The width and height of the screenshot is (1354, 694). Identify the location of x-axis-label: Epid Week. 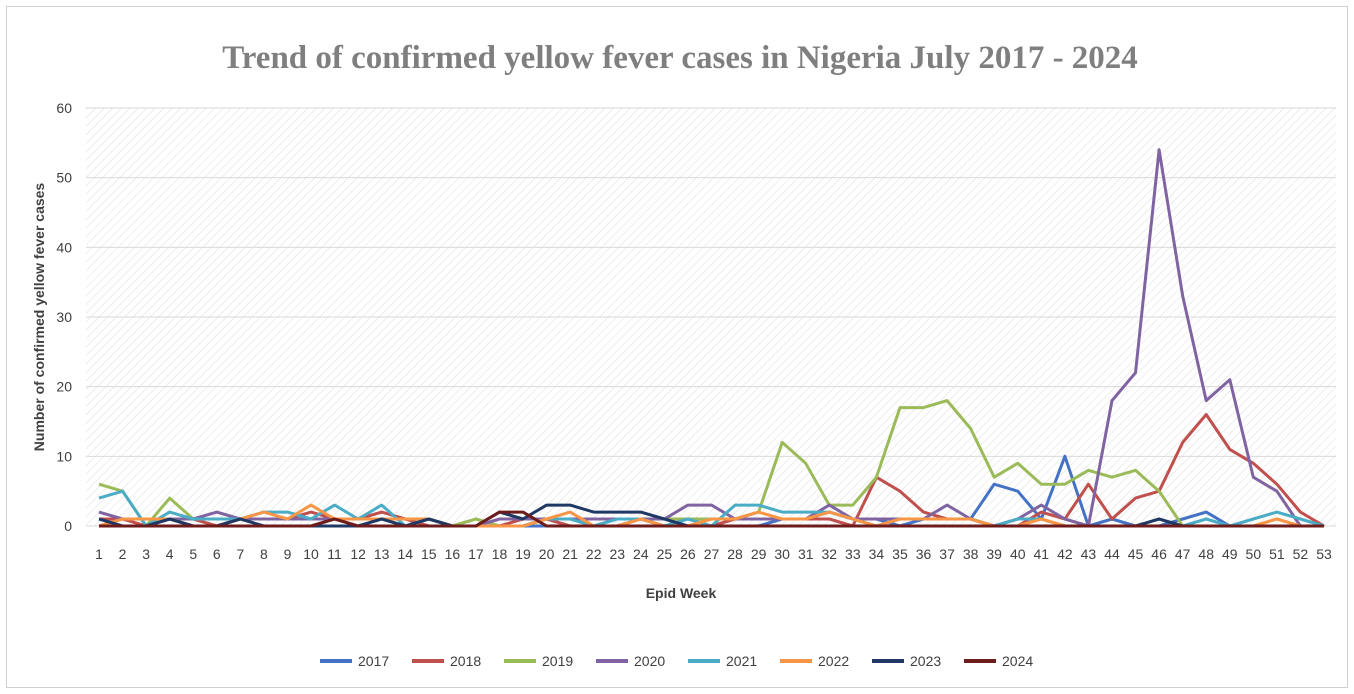
(681, 593).